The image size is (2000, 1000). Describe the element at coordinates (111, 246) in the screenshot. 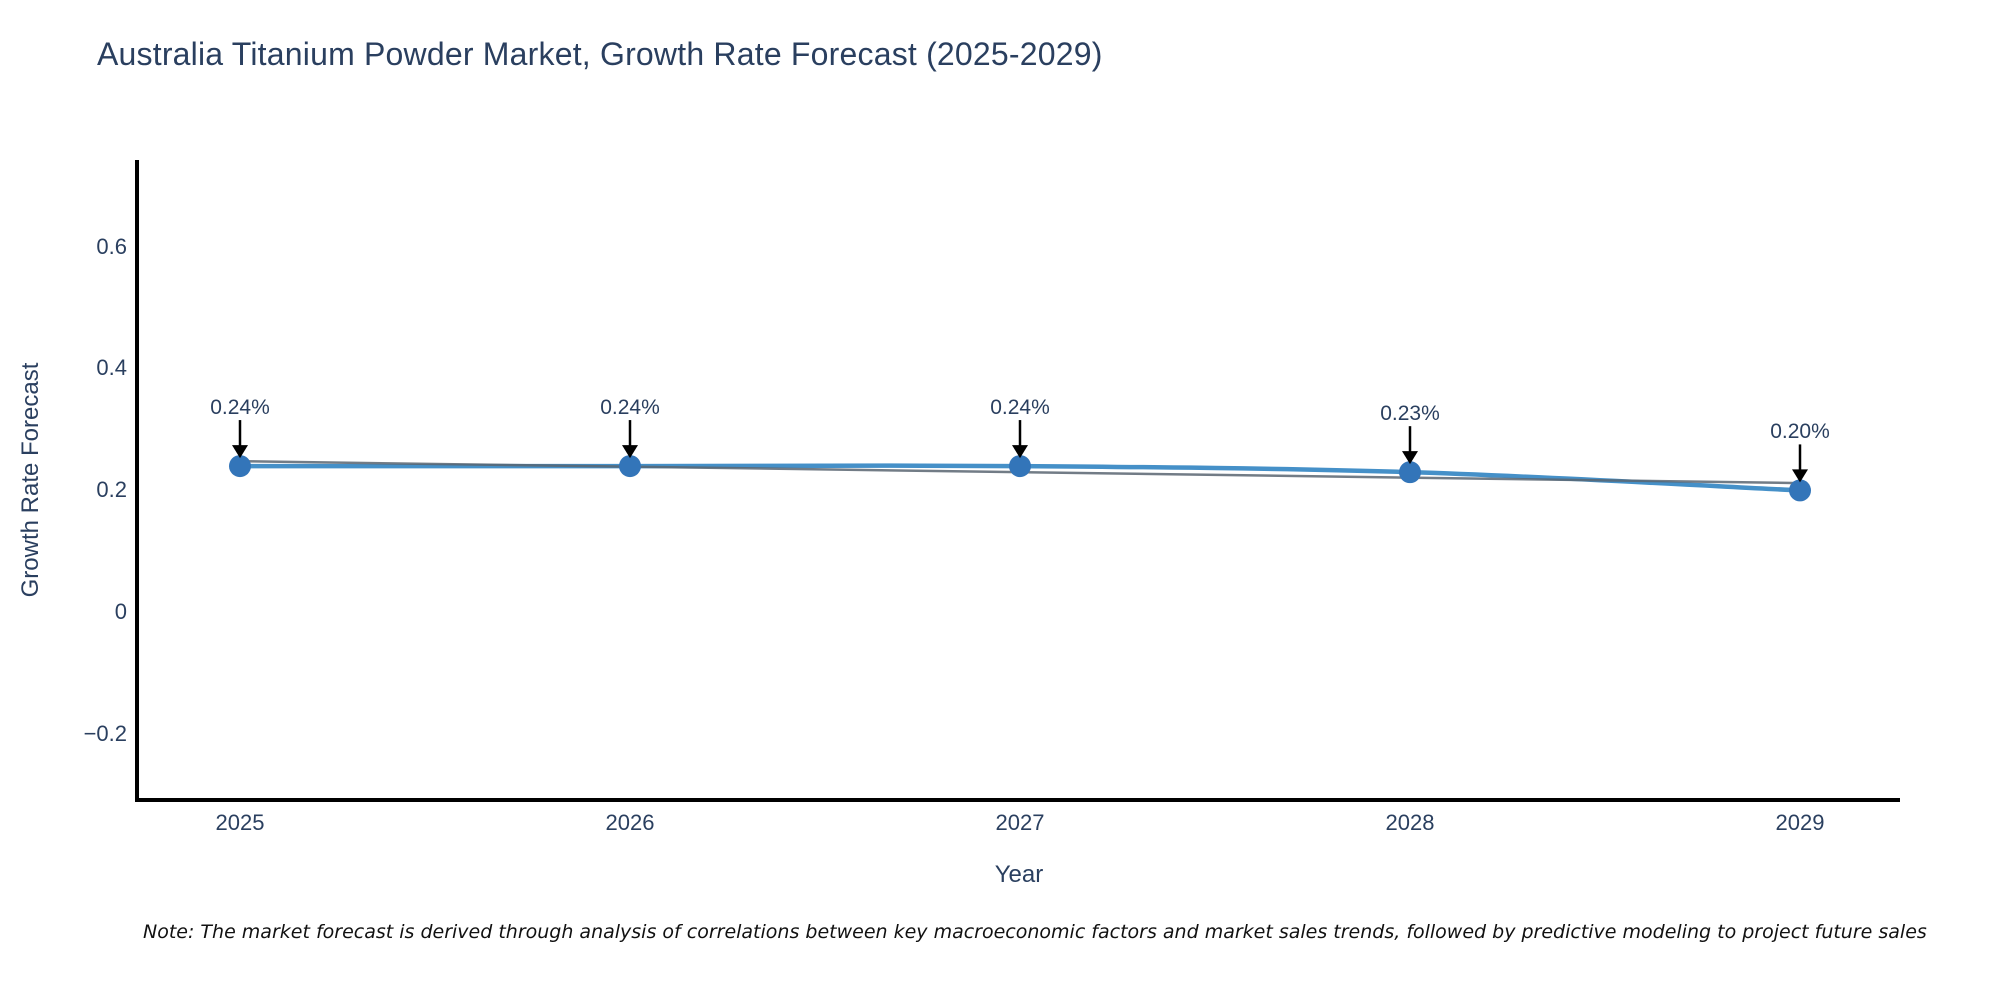

I see `y-tick-label: 0.6` at that location.